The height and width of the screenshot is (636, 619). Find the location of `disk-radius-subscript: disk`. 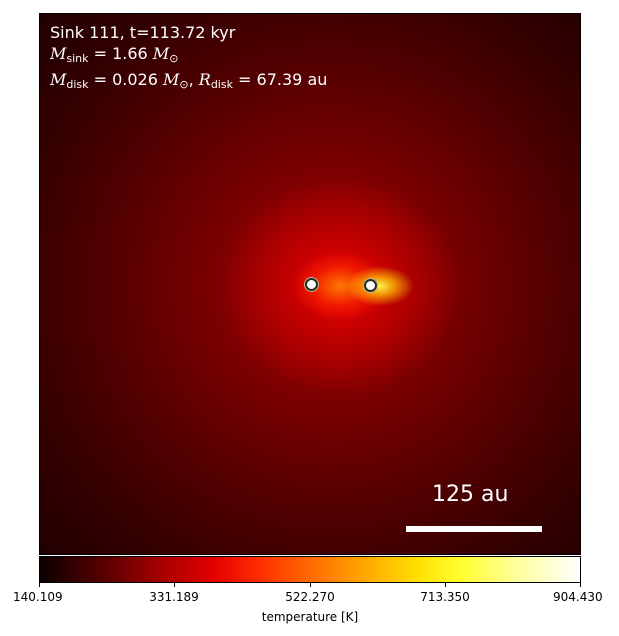

disk-radius-subscript: disk is located at coordinates (221, 84).